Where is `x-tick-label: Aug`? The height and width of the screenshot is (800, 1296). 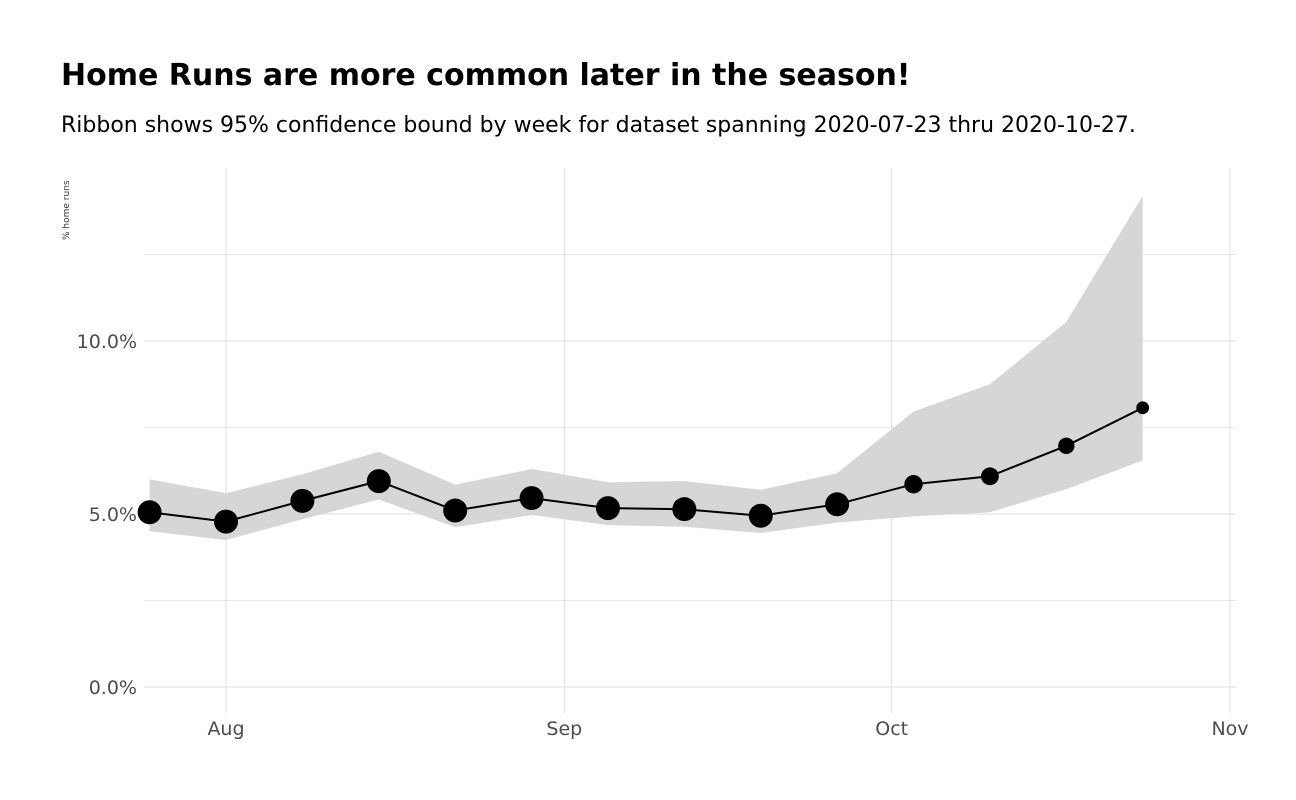
x-tick-label: Aug is located at coordinates (225, 729).